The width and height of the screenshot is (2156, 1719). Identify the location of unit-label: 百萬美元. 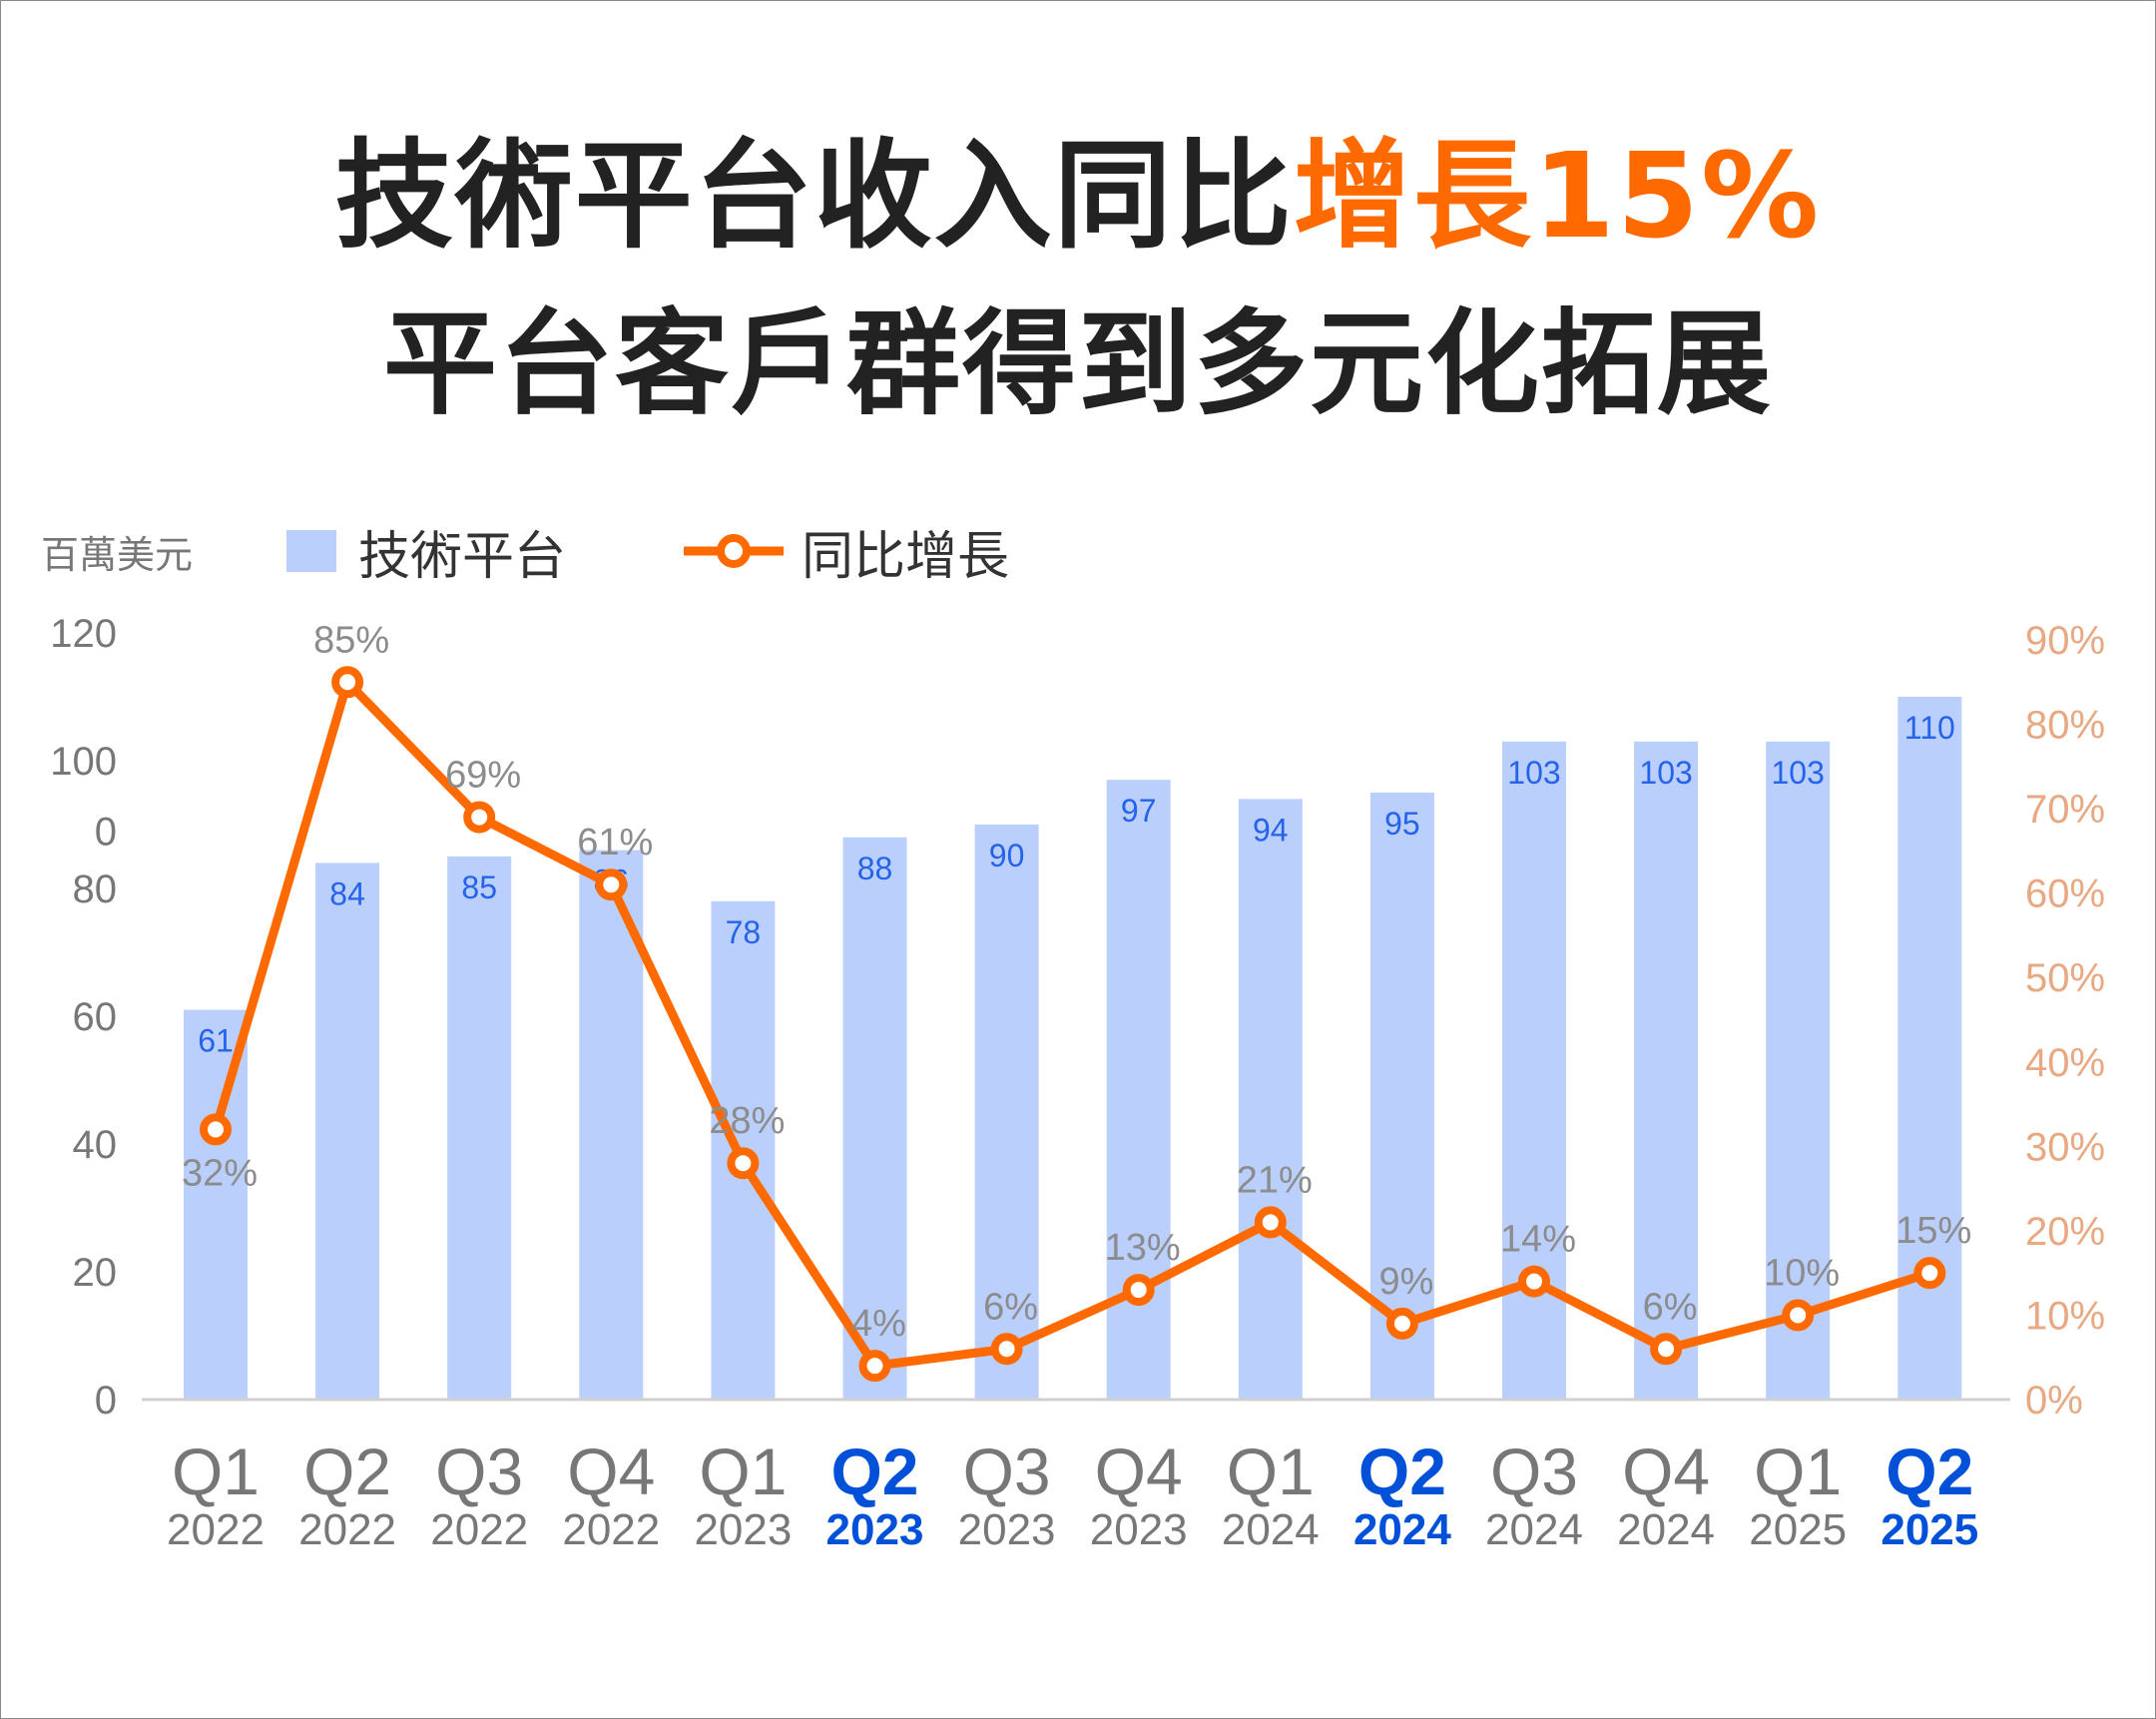
(117, 554).